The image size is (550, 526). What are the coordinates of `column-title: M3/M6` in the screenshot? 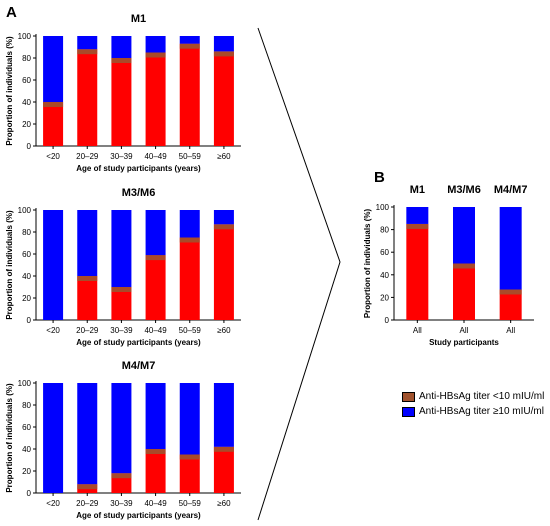 It's located at (464, 190).